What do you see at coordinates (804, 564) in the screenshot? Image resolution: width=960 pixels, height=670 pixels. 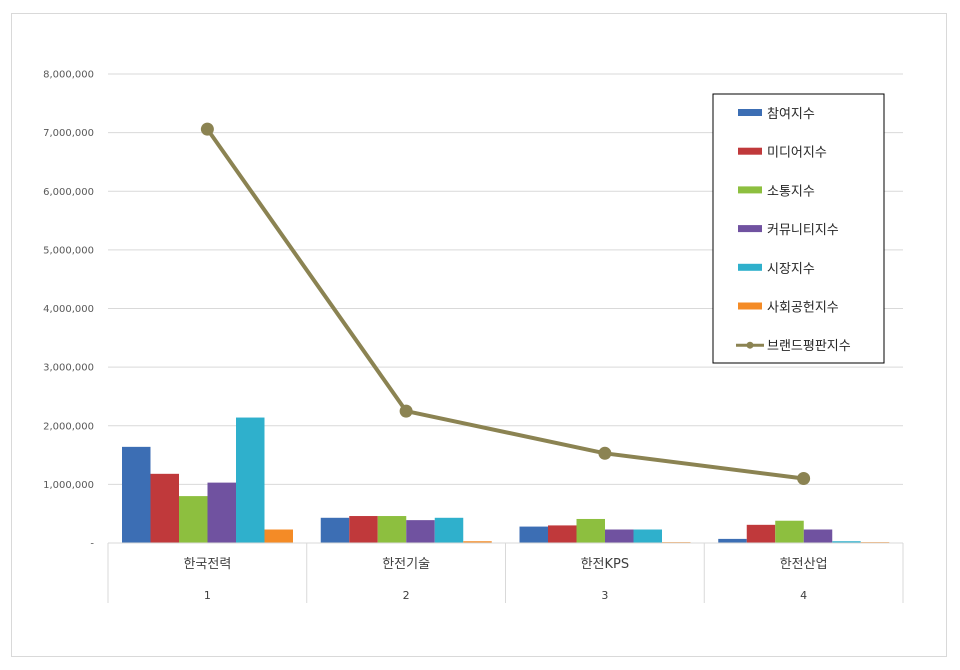 I see `x-category-label: 한전산업` at bounding box center [804, 564].